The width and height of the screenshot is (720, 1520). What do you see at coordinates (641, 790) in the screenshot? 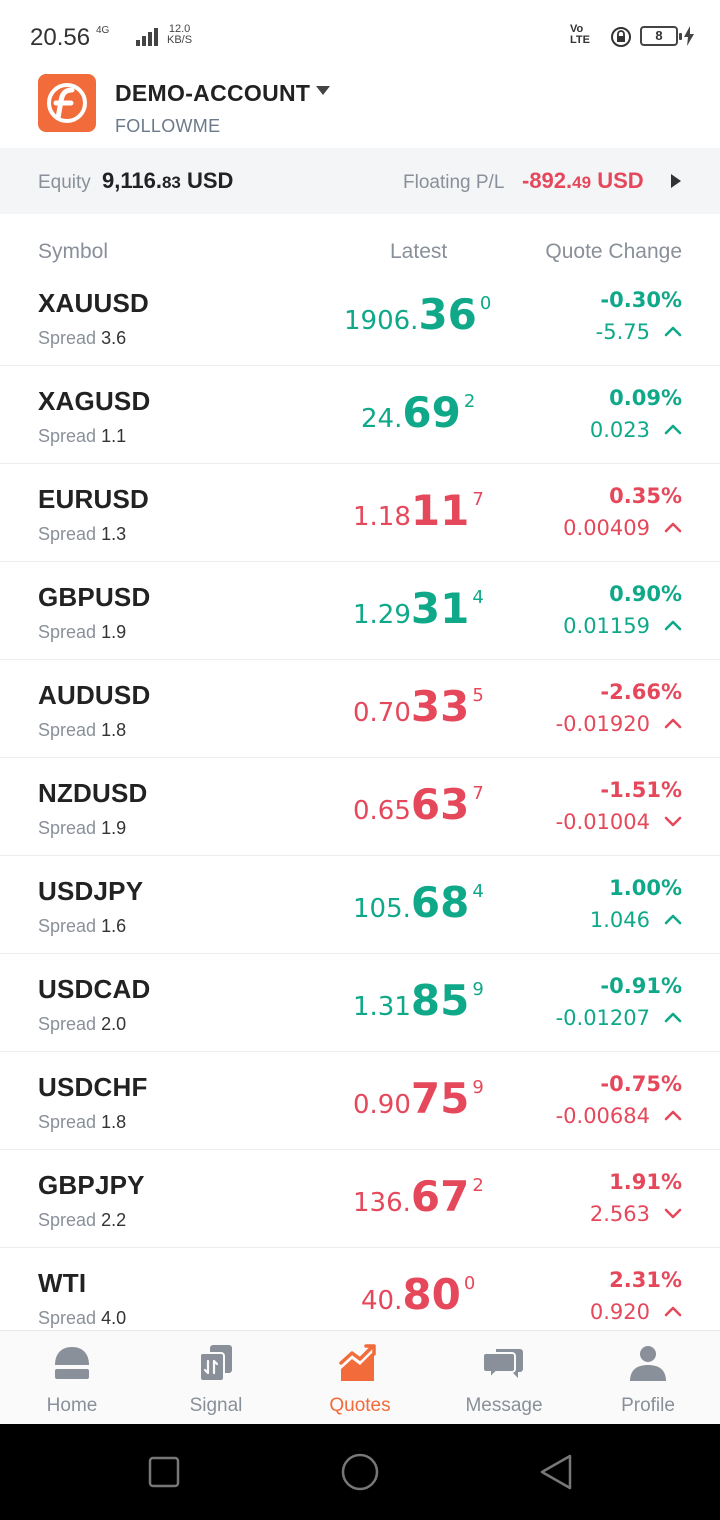
I see `quote-change-percent: -1.51%` at bounding box center [641, 790].